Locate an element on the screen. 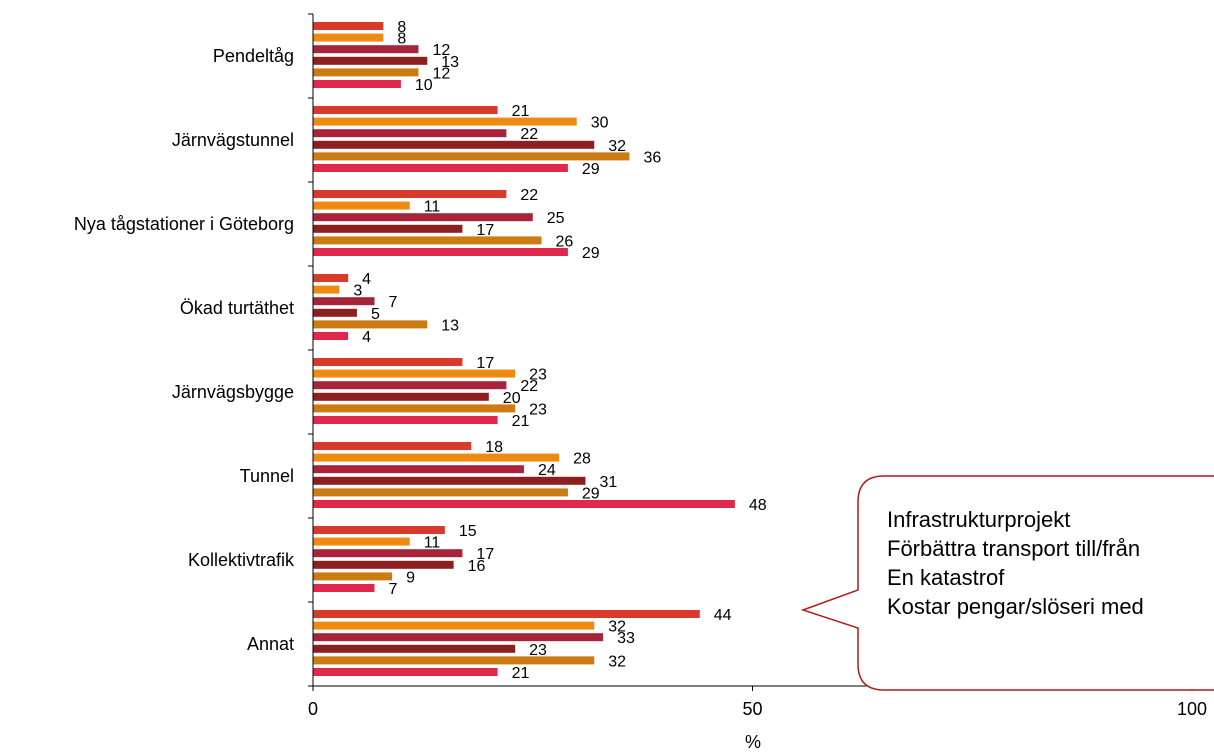 Image resolution: width=1214 pixels, height=752 pixels. category-label: Annat is located at coordinates (270, 644).